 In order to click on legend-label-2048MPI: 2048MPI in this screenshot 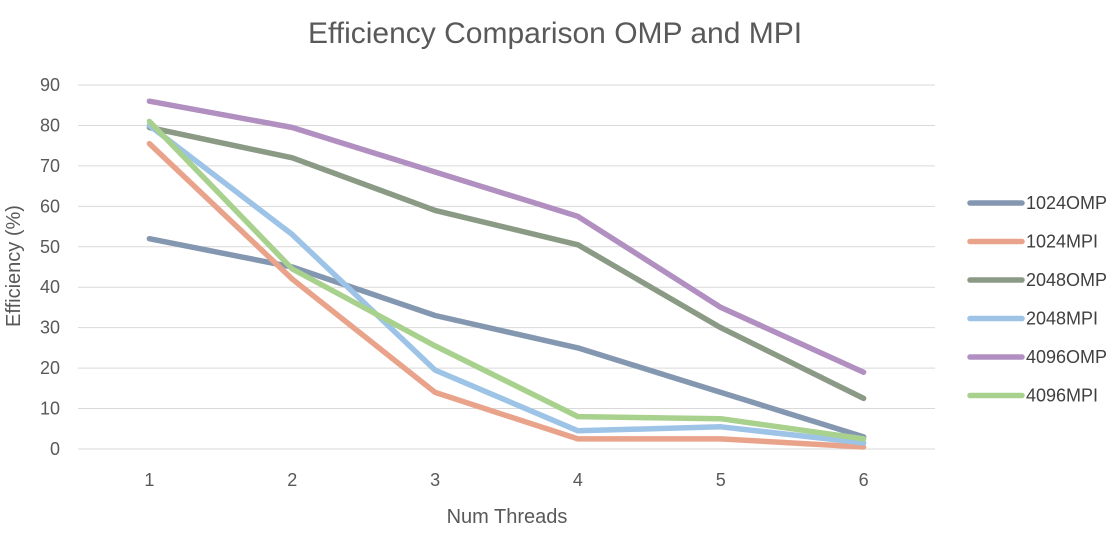, I will do `click(1062, 319)`.